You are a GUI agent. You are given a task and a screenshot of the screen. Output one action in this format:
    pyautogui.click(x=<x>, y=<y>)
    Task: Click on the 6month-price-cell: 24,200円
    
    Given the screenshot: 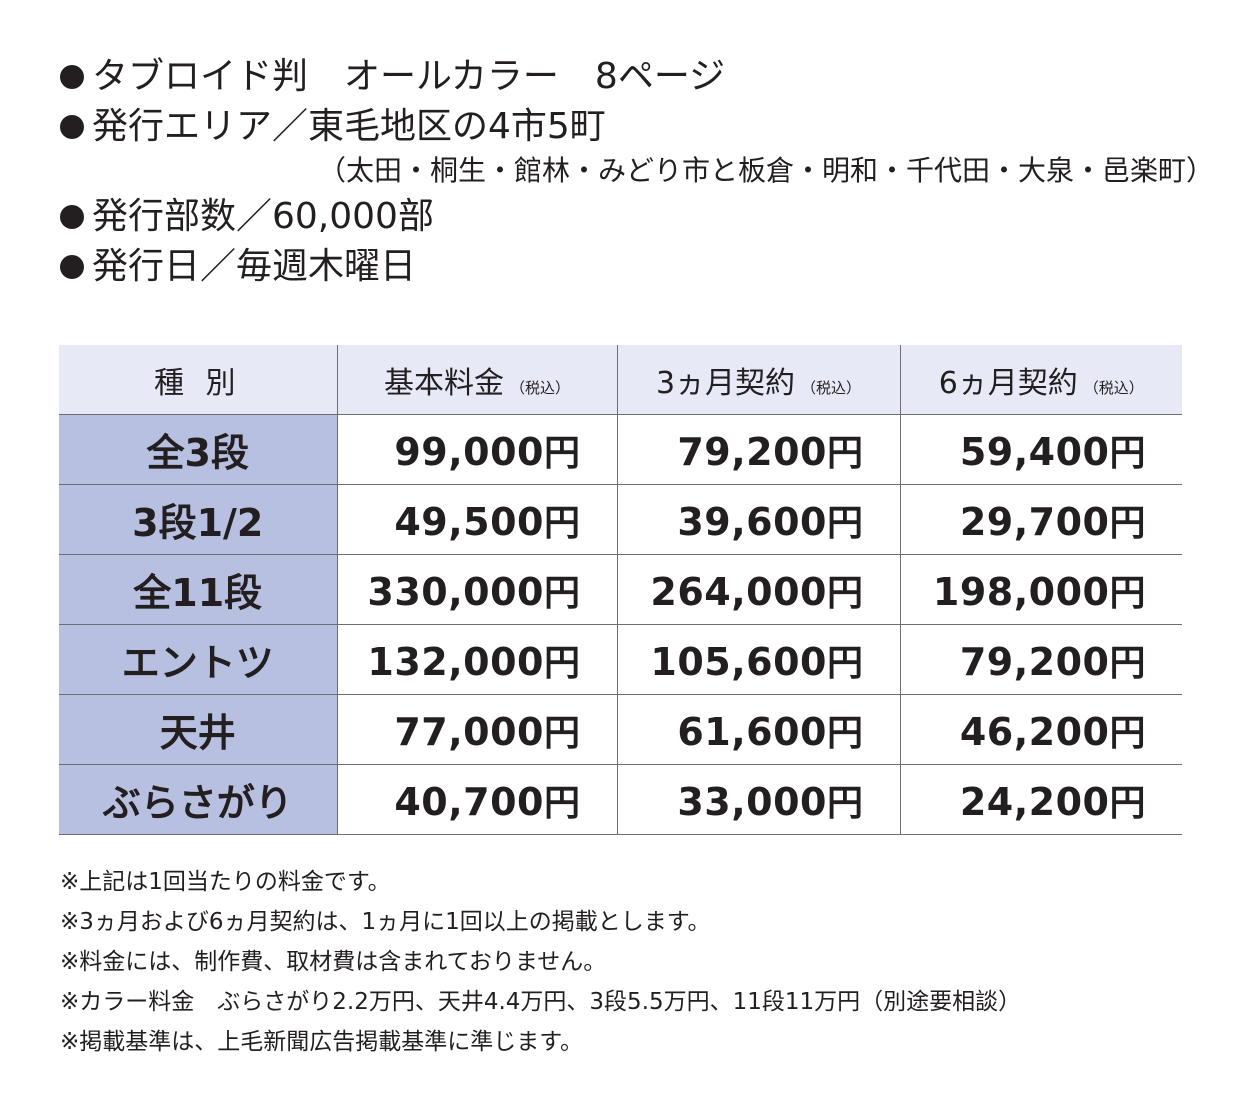 What is the action you would take?
    pyautogui.click(x=1040, y=799)
    